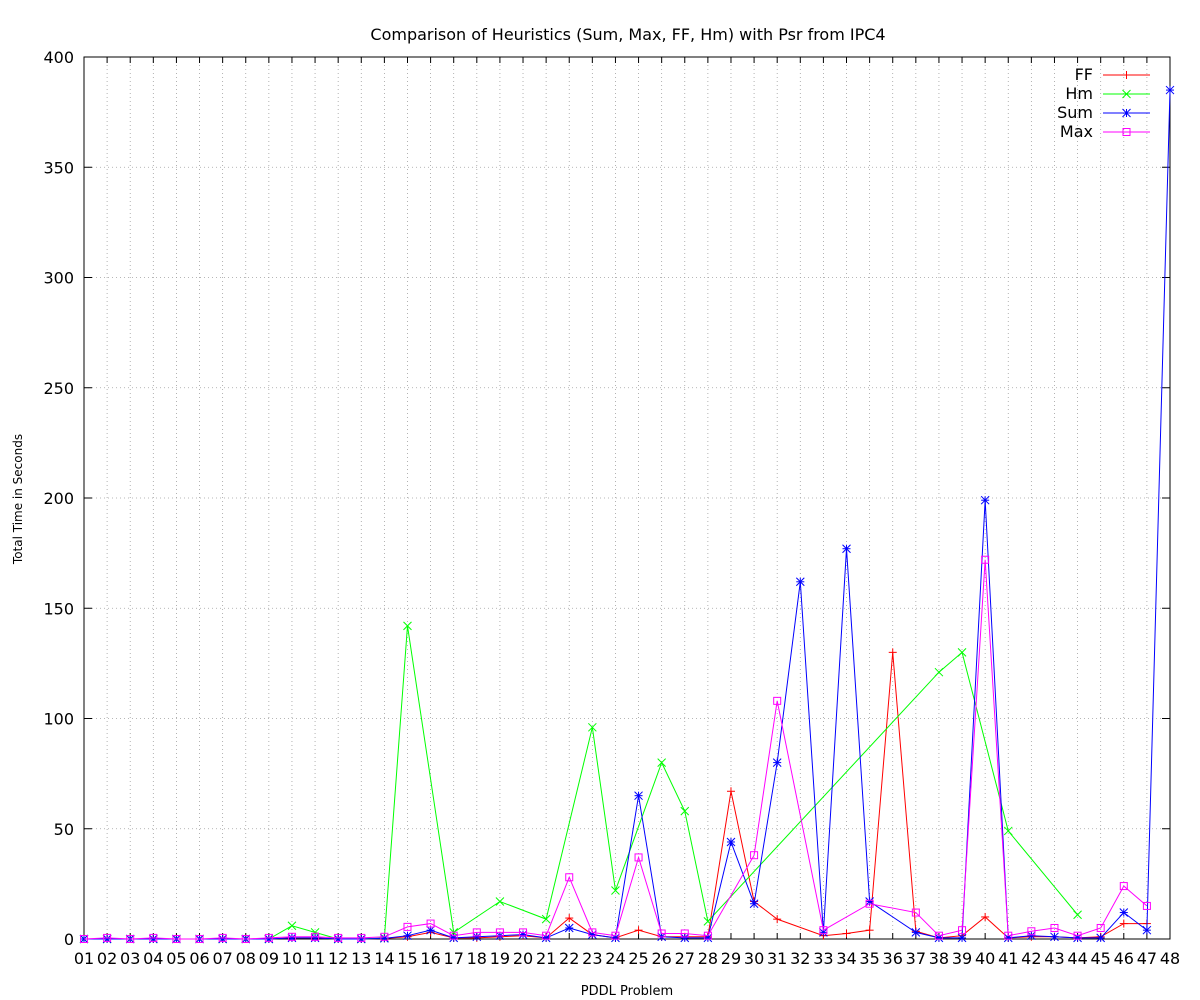  What do you see at coordinates (615, 958) in the screenshot?
I see `x-tick-label: 24` at bounding box center [615, 958].